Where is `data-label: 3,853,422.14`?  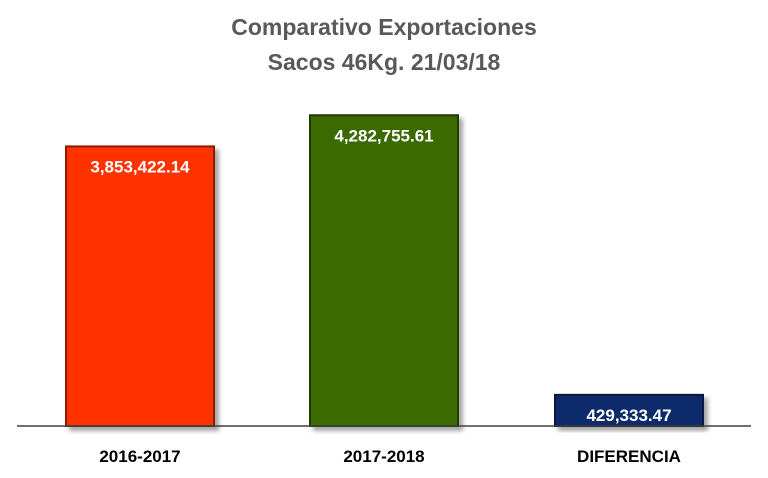 data-label: 3,853,422.14 is located at coordinates (140, 166).